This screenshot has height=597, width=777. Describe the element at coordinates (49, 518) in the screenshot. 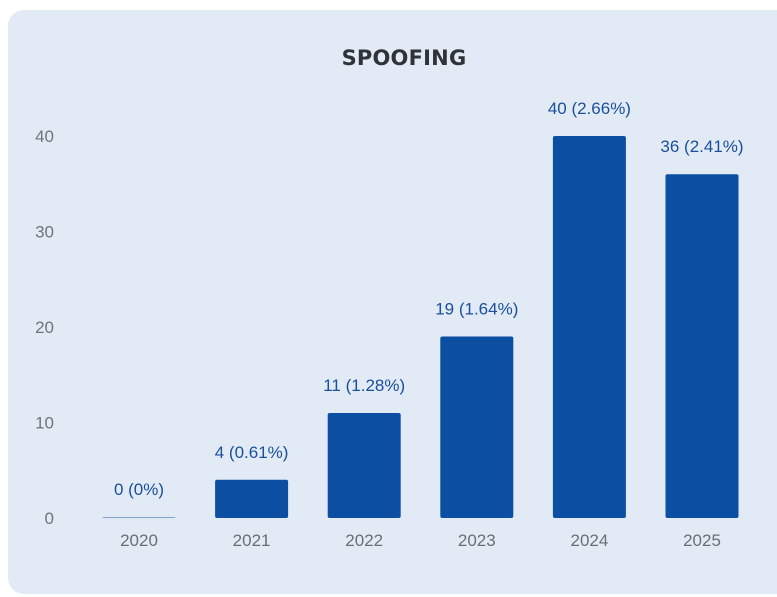

I see `y-tick-label: 0` at that location.